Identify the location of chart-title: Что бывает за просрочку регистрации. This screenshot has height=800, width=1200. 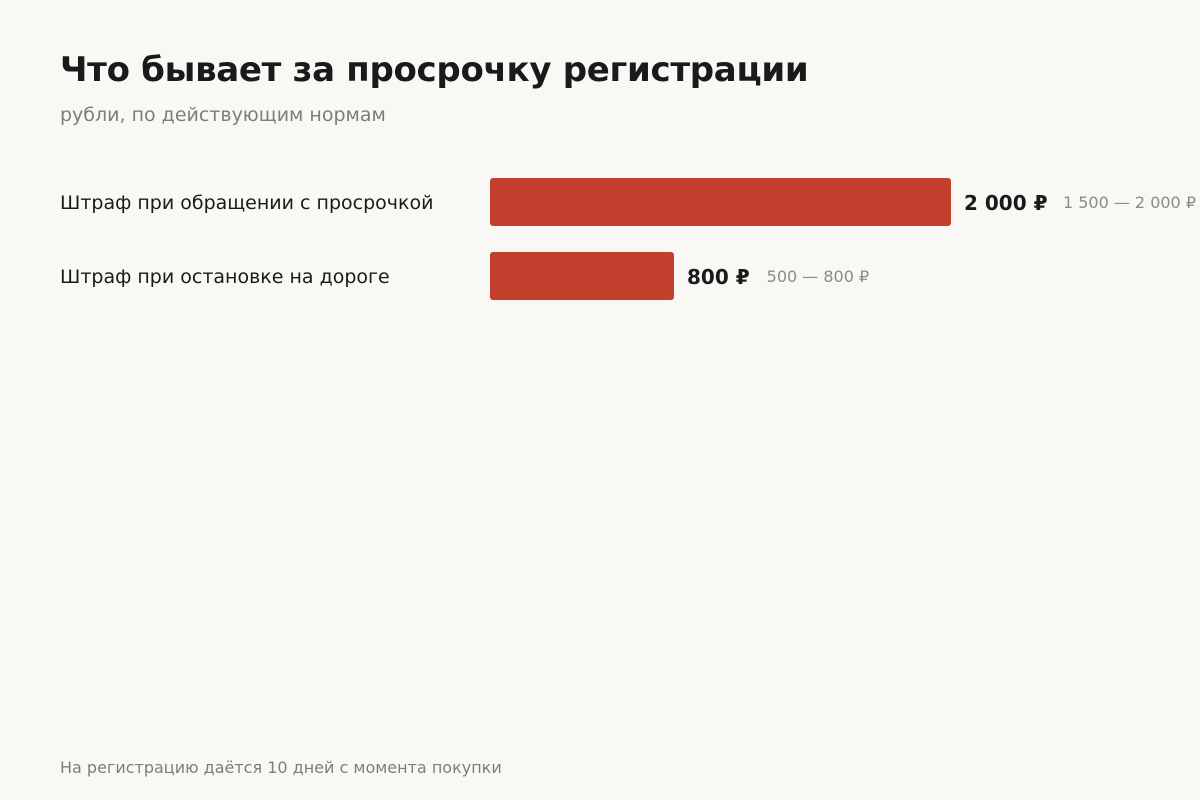
(434, 70).